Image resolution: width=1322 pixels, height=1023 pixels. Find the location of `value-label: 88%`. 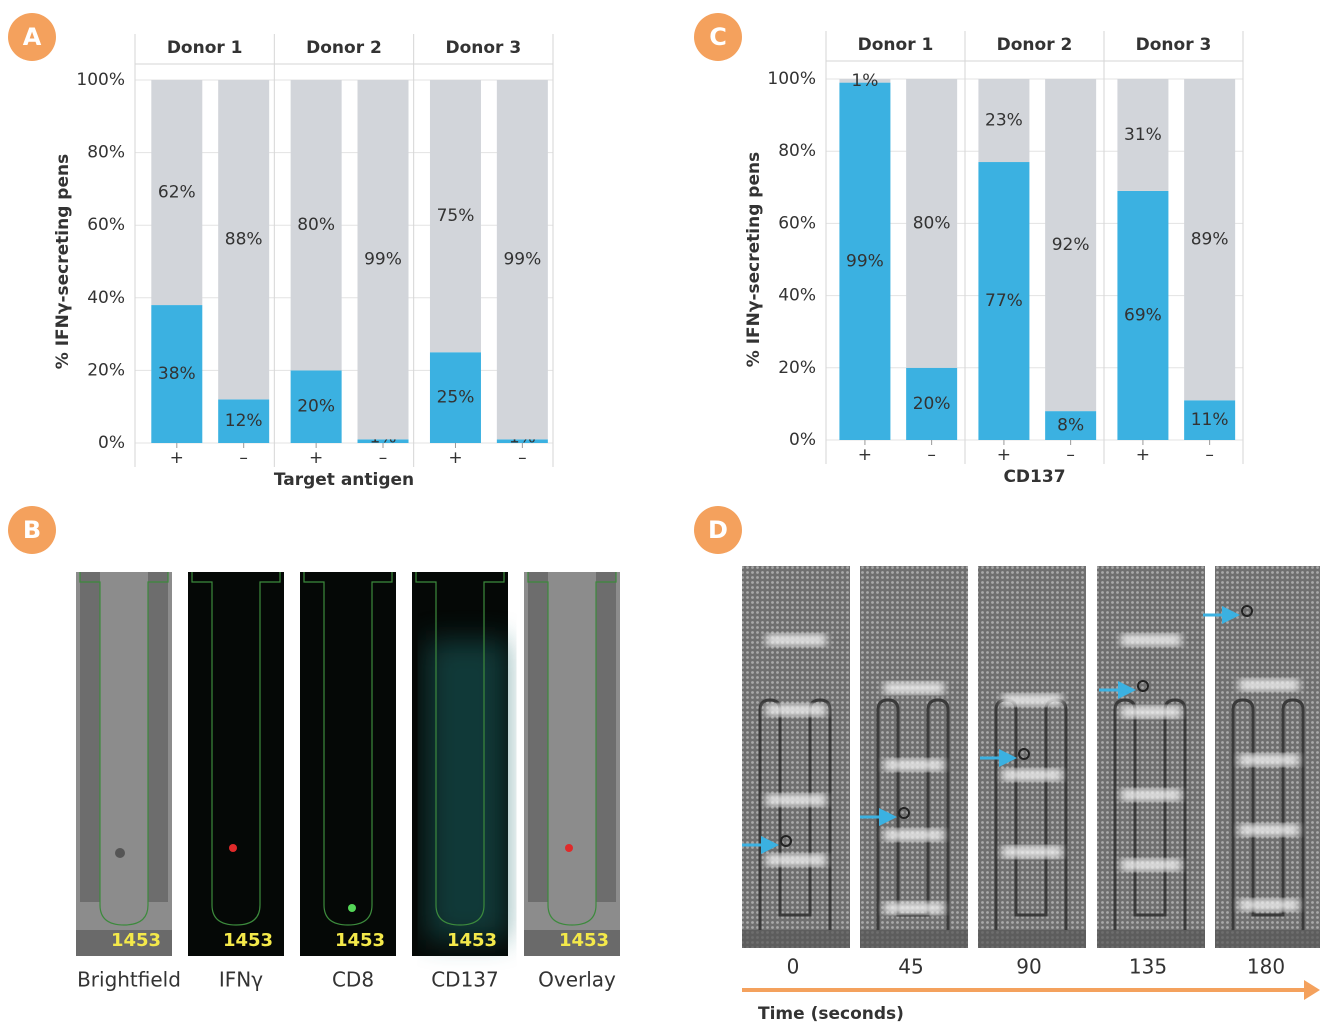

value-label: 88% is located at coordinates (244, 240).